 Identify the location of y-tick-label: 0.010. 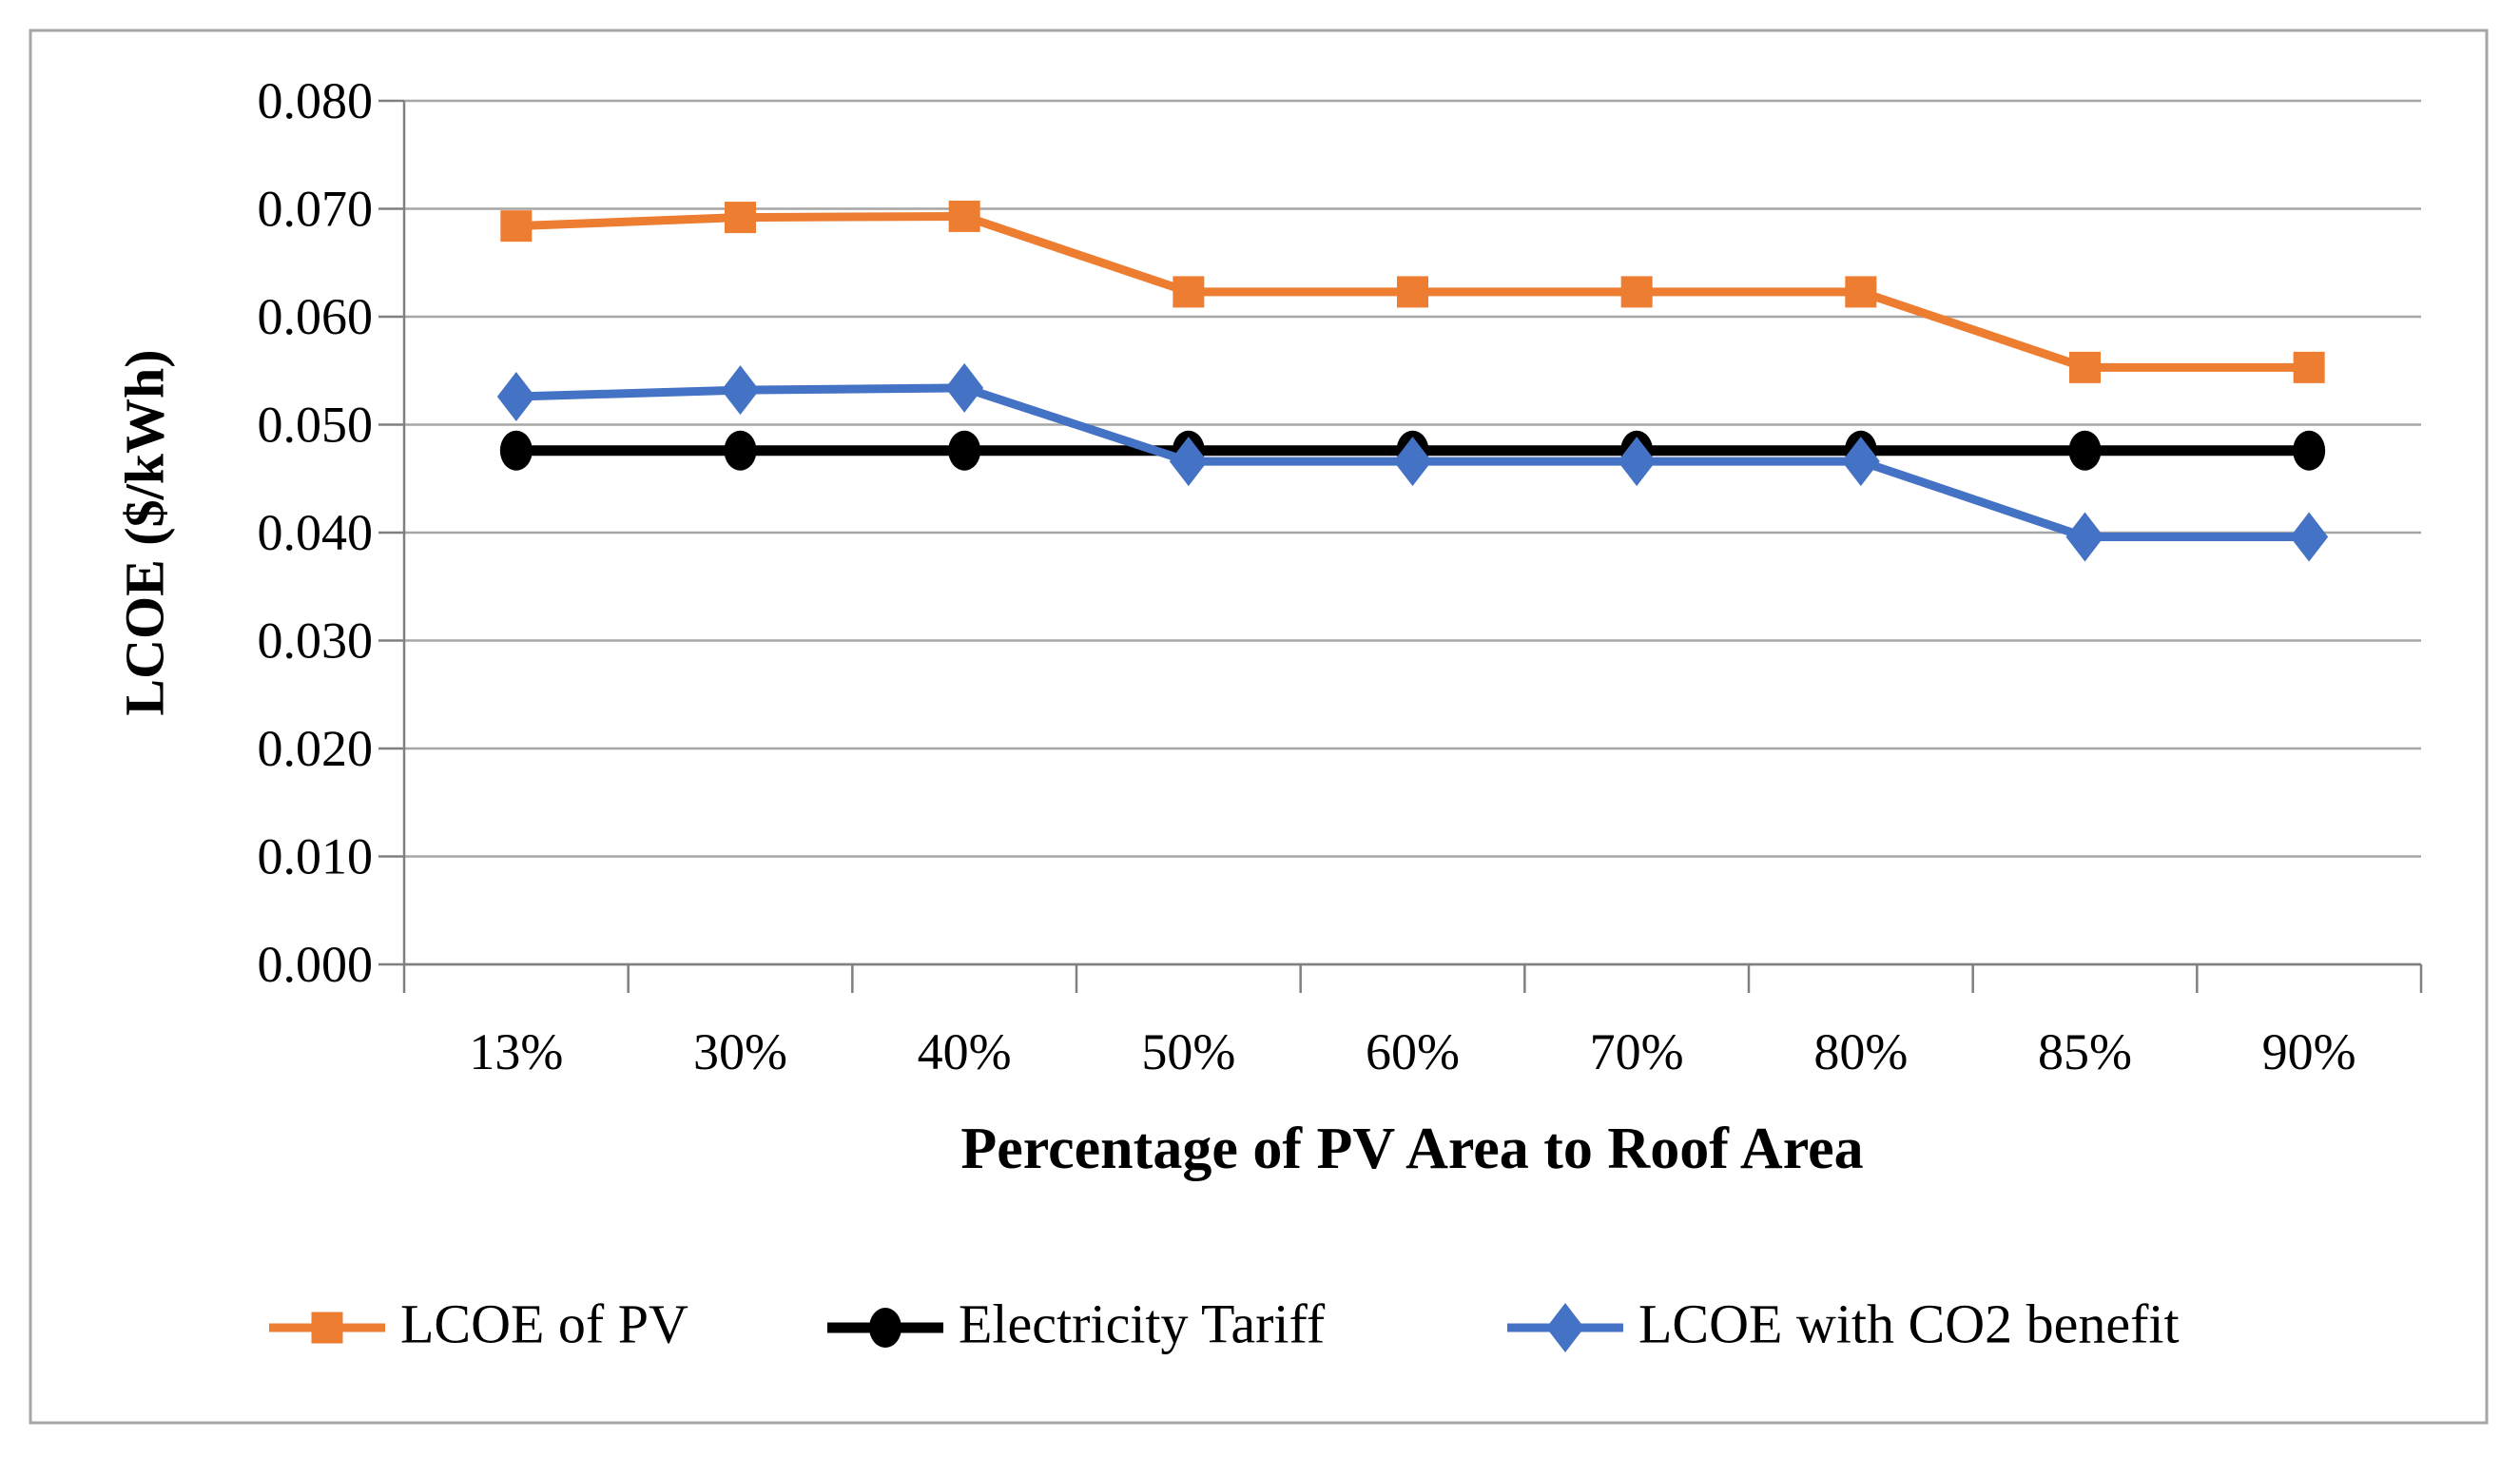
(316, 856).